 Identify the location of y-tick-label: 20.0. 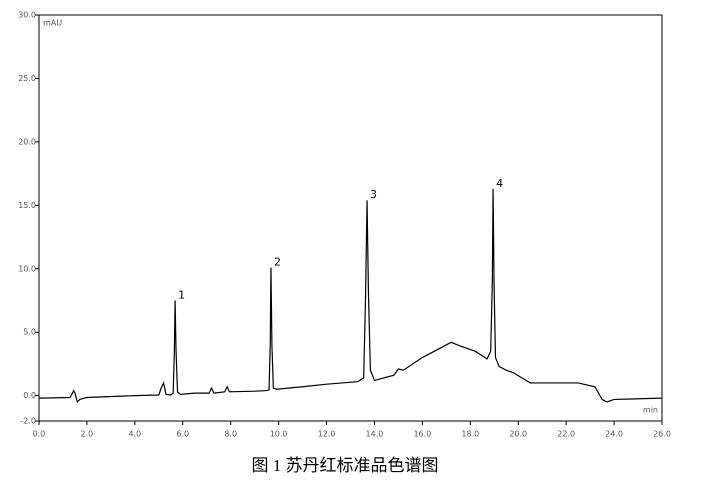
(27, 141).